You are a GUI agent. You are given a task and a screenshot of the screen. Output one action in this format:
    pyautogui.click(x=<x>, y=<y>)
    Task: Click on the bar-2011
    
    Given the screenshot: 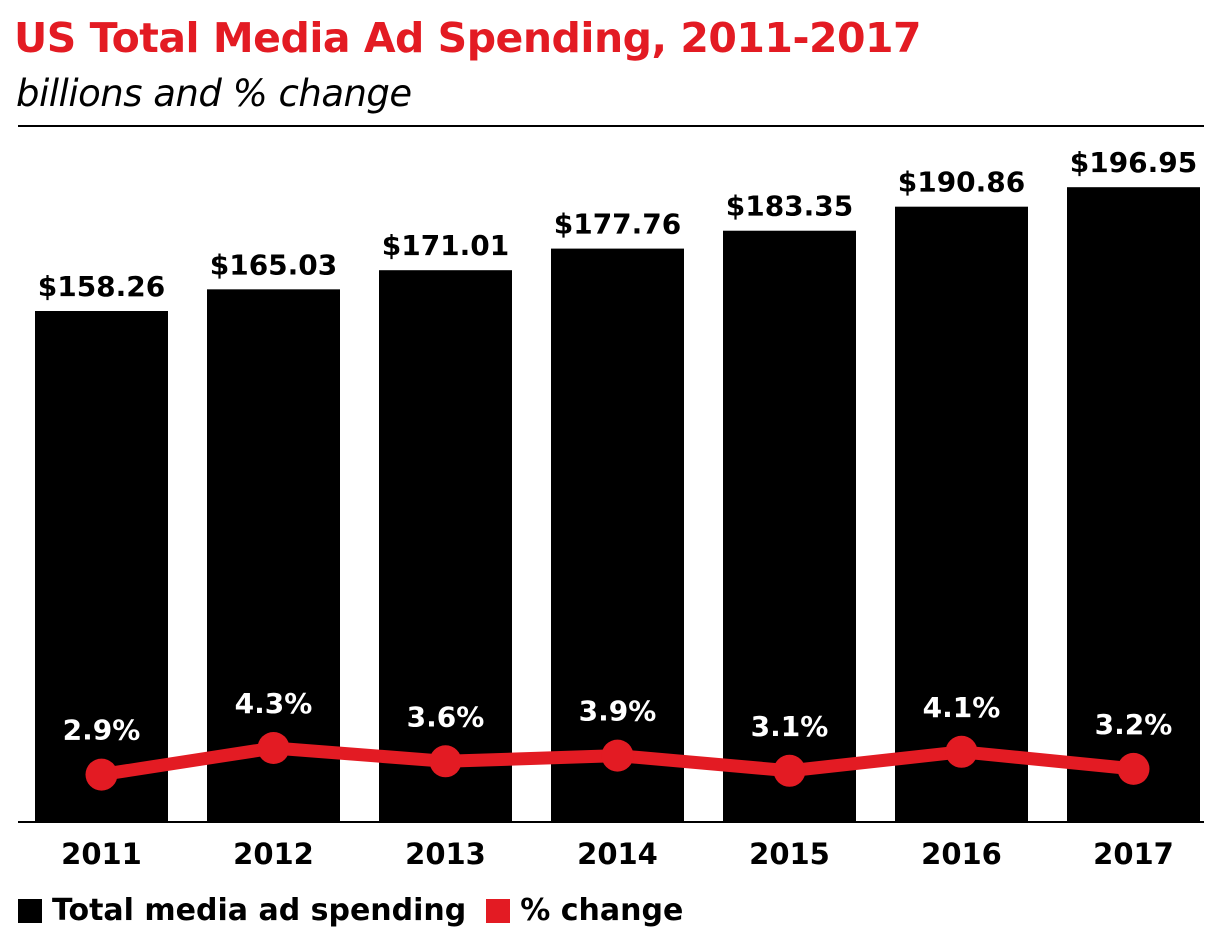 What is the action you would take?
    pyautogui.click(x=101, y=566)
    